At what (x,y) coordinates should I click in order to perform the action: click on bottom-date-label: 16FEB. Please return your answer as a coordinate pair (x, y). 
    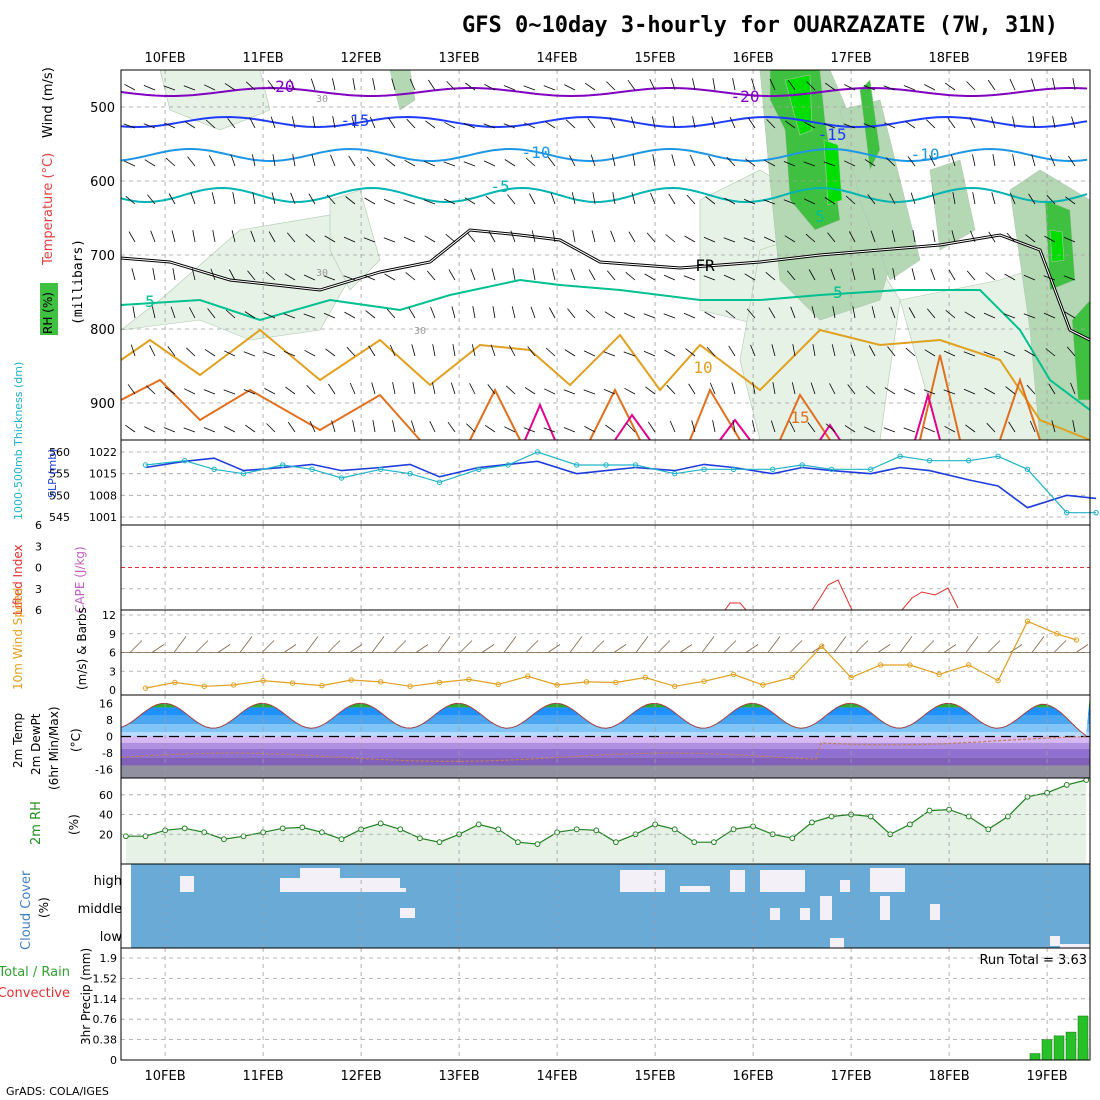
    Looking at the image, I should click on (753, 1076).